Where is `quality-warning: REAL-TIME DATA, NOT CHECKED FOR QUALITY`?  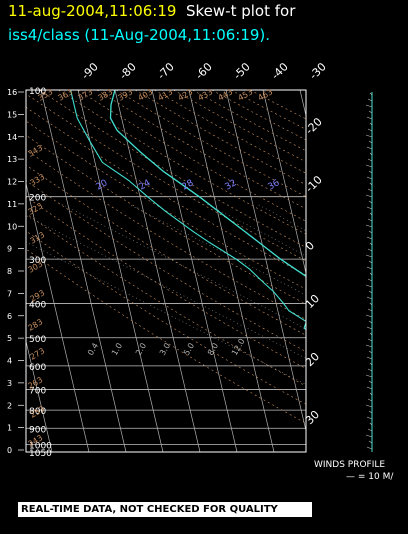
quality-warning: REAL-TIME DATA, NOT CHECKED FOR QUALITY is located at coordinates (165, 509).